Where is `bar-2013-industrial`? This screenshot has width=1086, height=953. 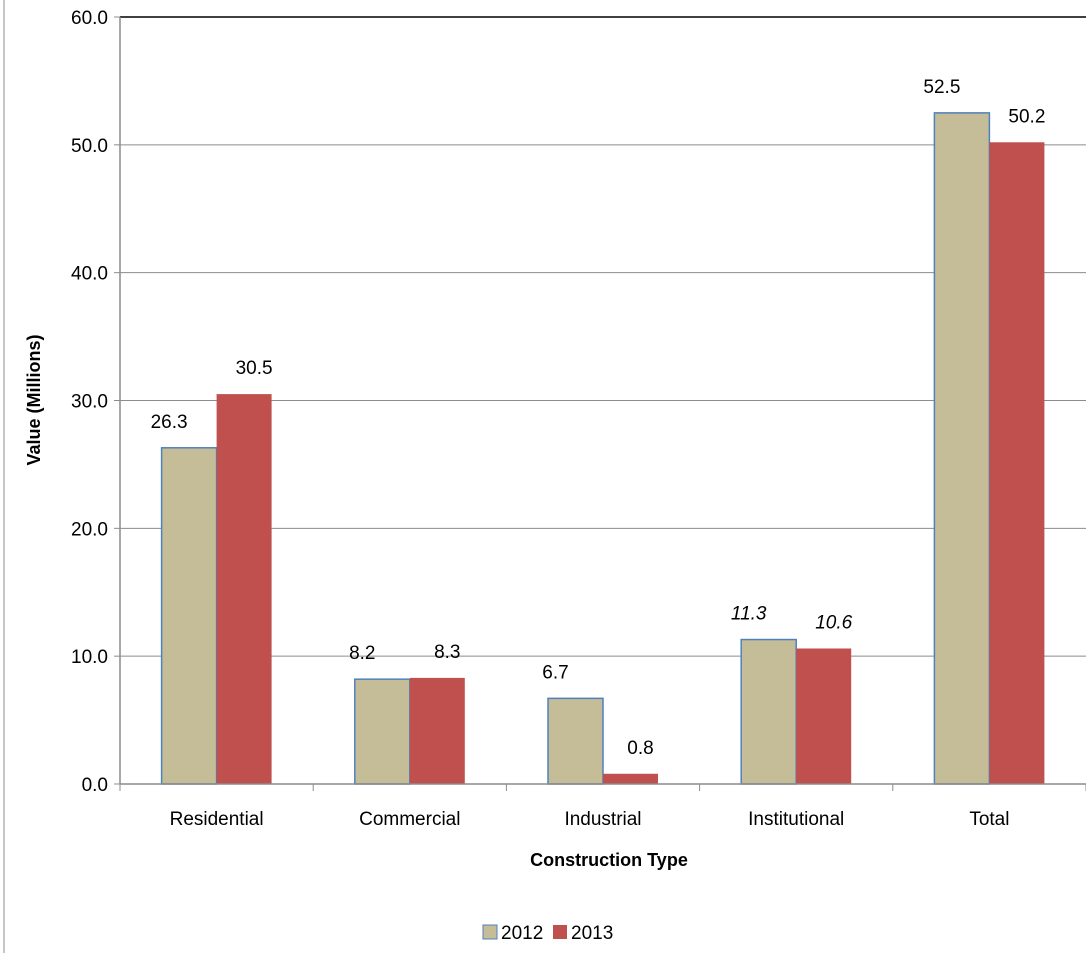 bar-2013-industrial is located at coordinates (630, 778).